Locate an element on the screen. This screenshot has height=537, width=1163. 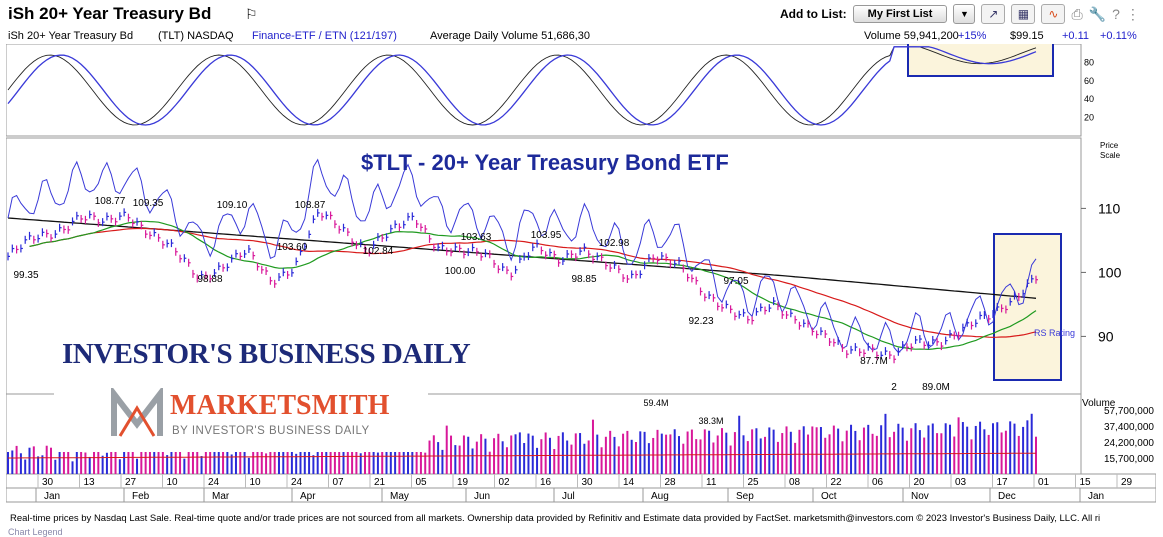
month-label: Nov is located at coordinates (920, 496).